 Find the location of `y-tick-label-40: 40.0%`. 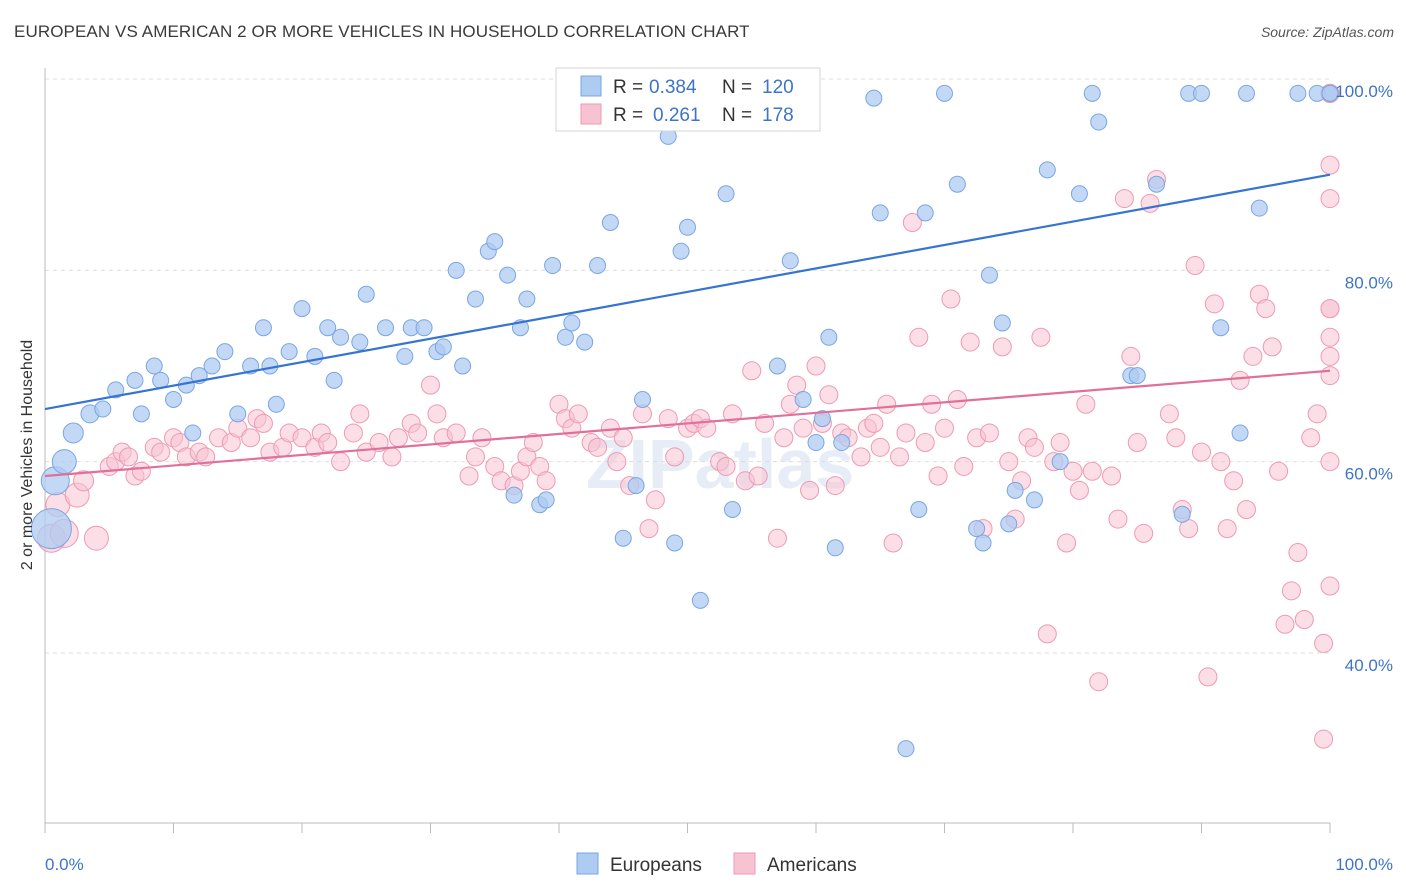

y-tick-label-40: 40.0% is located at coordinates (1369, 665).